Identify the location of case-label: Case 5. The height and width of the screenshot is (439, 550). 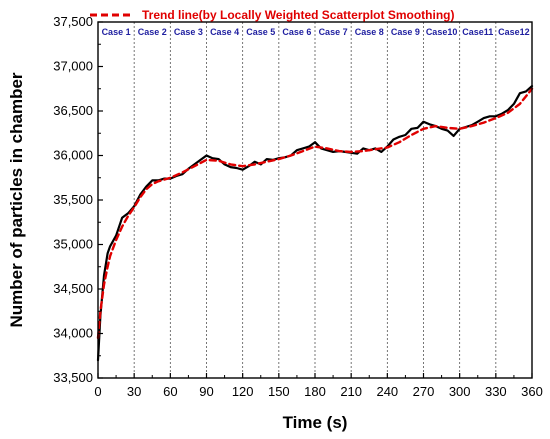
(260, 32).